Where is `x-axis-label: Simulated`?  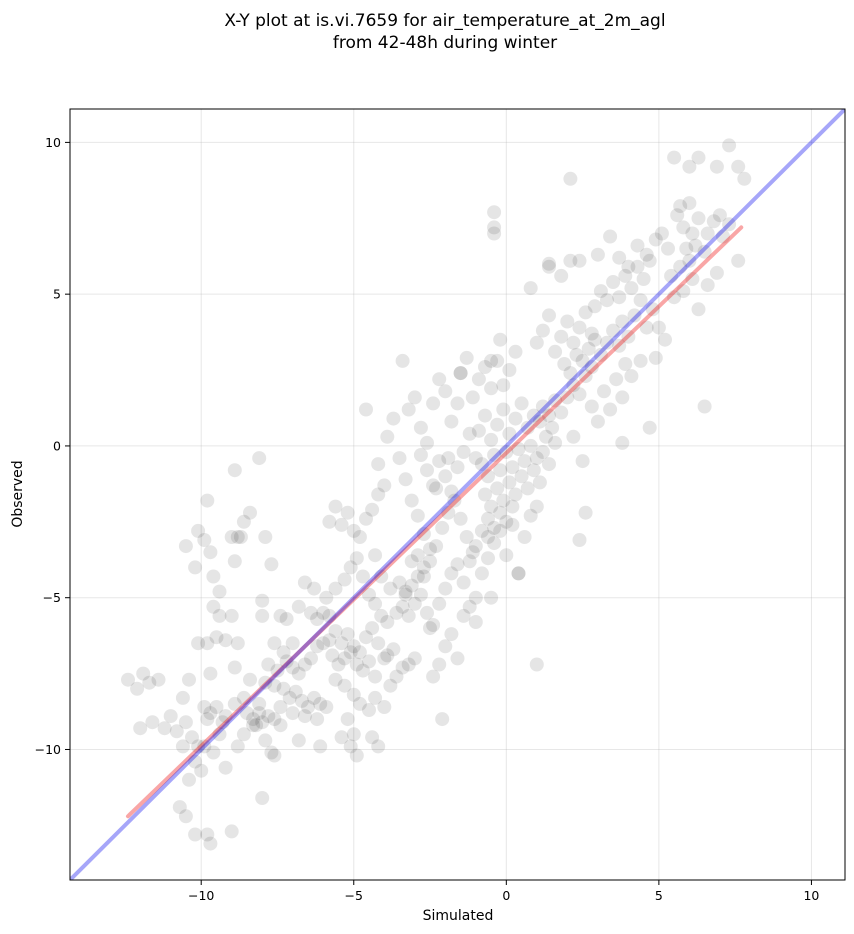 x-axis-label: Simulated is located at coordinates (458, 916).